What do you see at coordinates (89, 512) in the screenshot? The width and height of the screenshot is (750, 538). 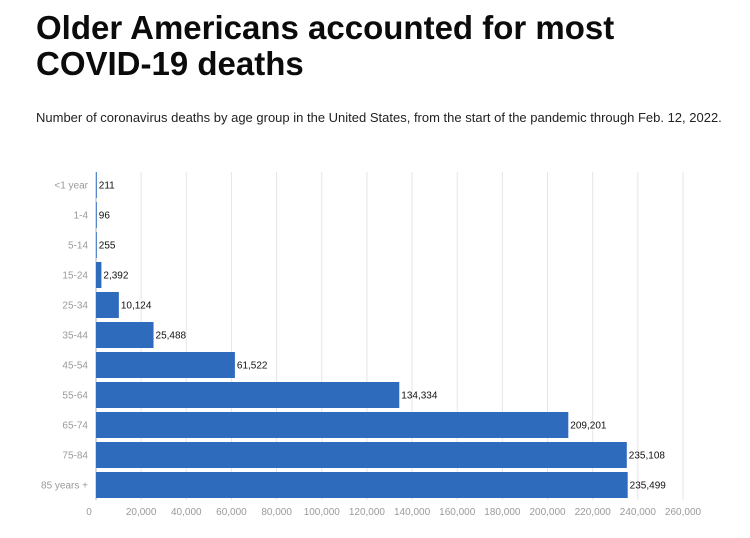 I see `x-tick-label: 0` at bounding box center [89, 512].